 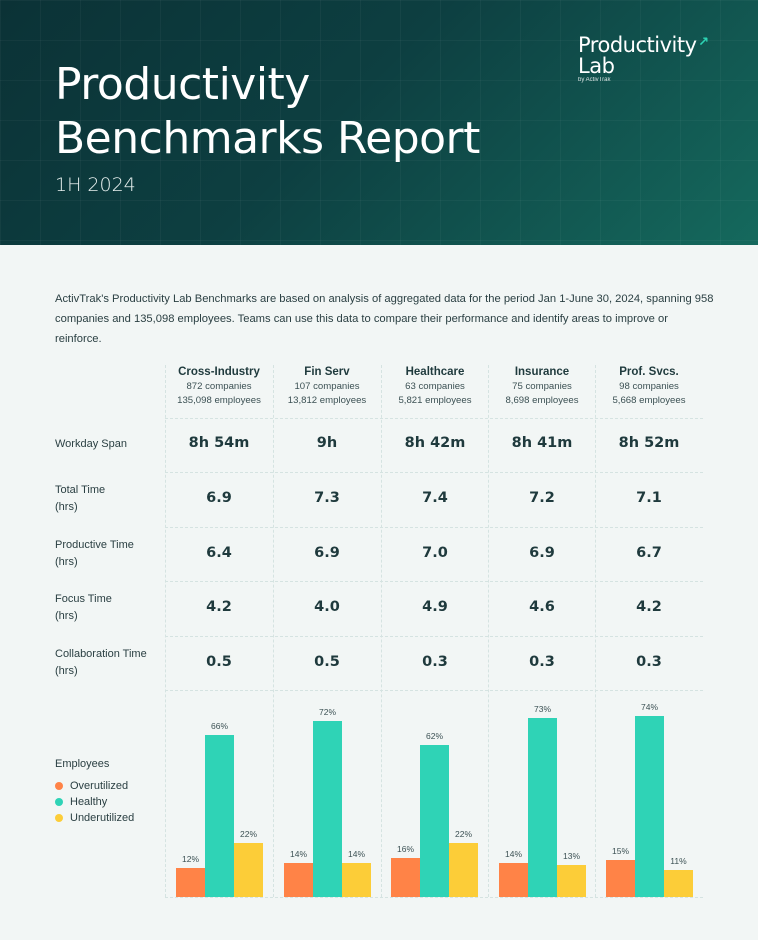 I want to click on table-cell: 6.7, so click(x=649, y=553).